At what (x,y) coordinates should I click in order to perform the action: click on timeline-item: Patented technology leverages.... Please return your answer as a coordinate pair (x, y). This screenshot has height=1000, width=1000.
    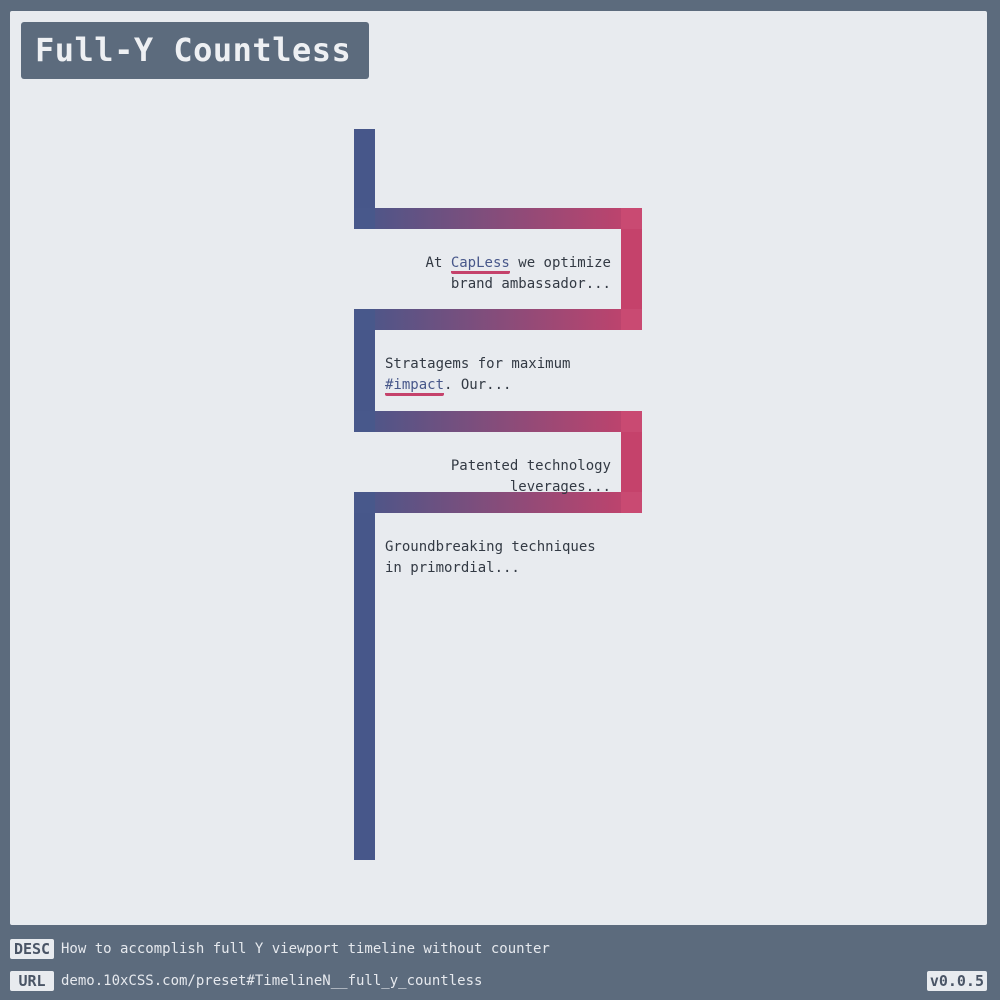
    Looking at the image, I should click on (485, 477).